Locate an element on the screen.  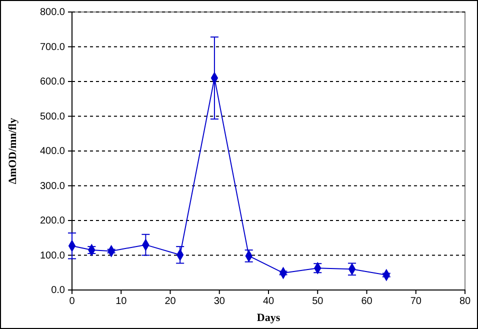
x-tick-label: 80 is located at coordinates (465, 302).